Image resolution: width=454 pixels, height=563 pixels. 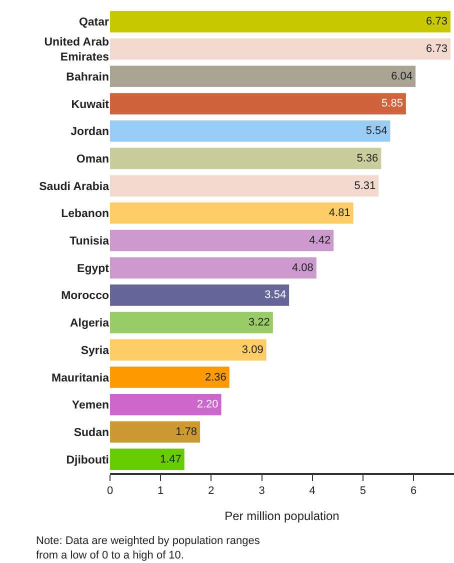 What do you see at coordinates (90, 242) in the screenshot?
I see `y-tick-label: Tunisia` at bounding box center [90, 242].